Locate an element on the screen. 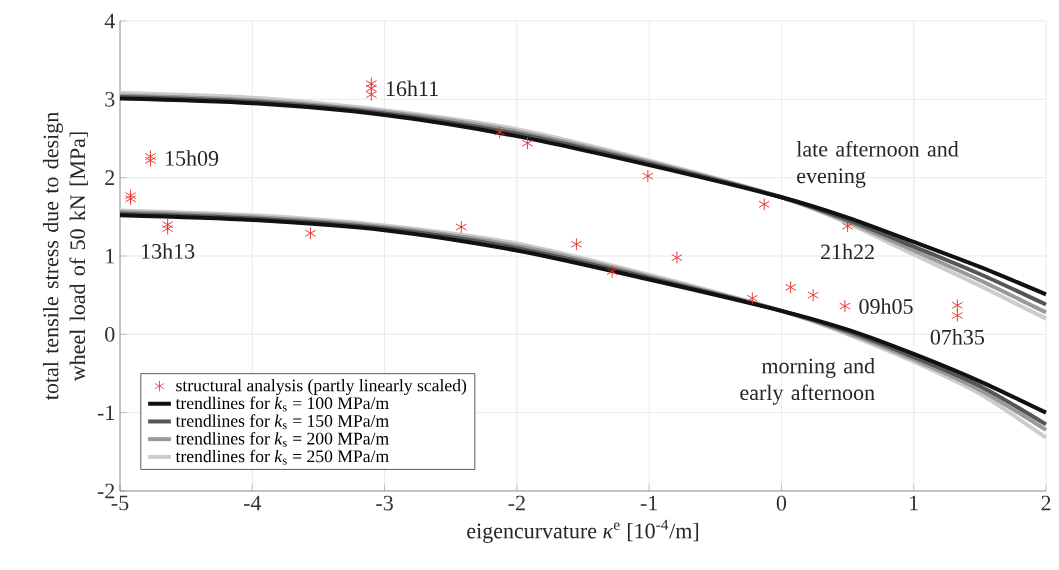 Image resolution: width=1059 pixels, height=570 pixels. x-tick-label: -3 is located at coordinates (384, 503).